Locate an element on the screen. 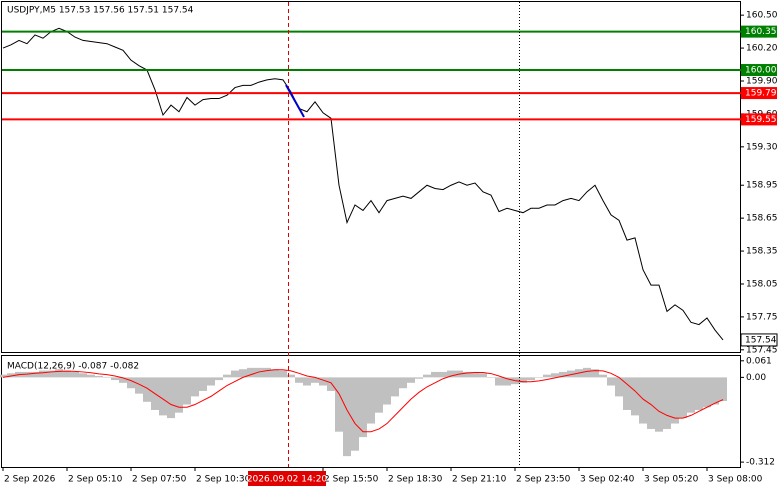 This screenshot has height=489, width=781. x-tick-label: 2 Sep 2026 is located at coordinates (30, 480).